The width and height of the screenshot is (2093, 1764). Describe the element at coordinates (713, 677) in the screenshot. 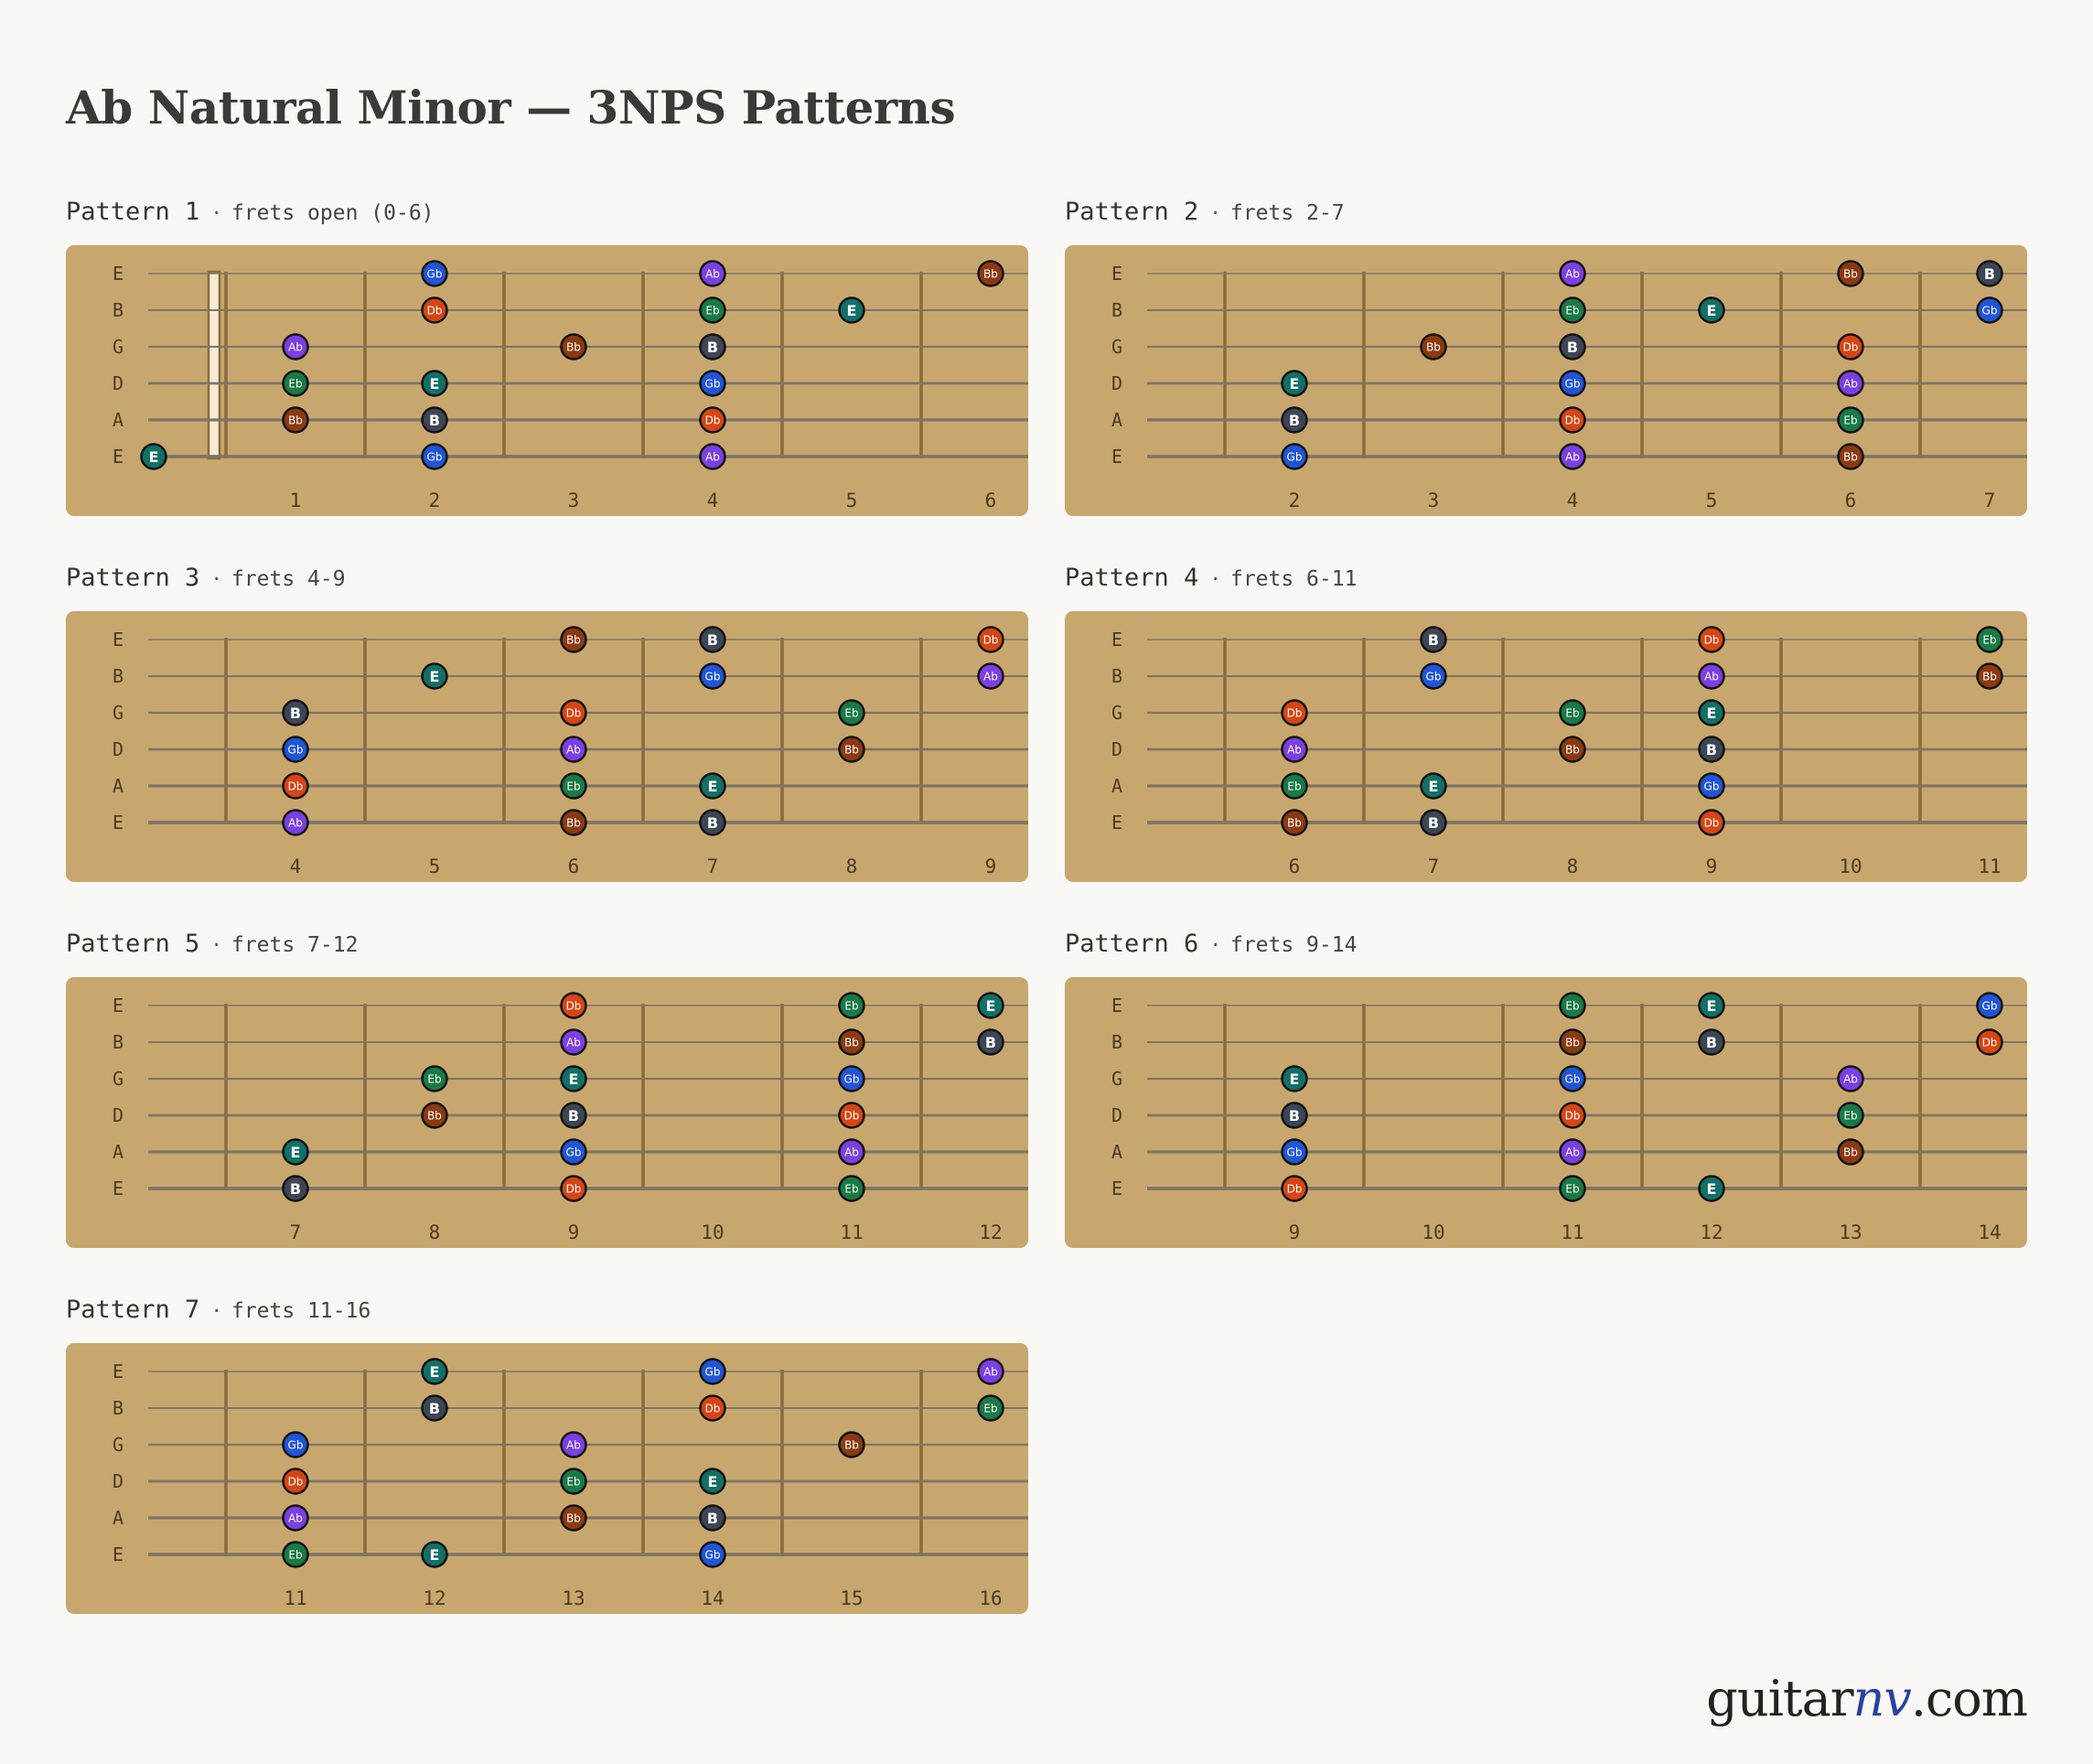

I see `note-label: Gb` at that location.